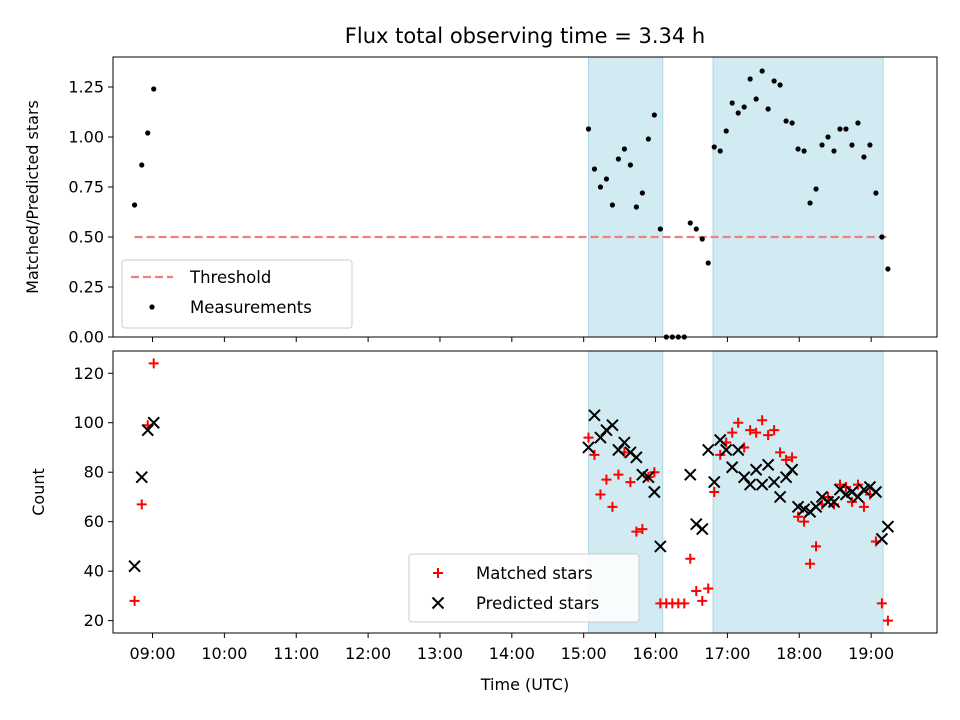 Image resolution: width=960 pixels, height=720 pixels. I want to click on top-shaded-intervals, so click(735, 197).